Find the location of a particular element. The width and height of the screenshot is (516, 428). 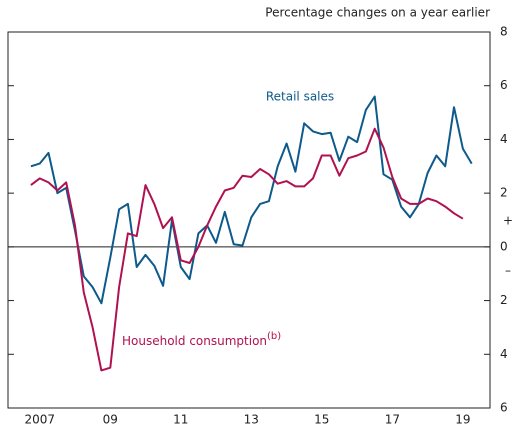

sign-below: – is located at coordinates (508, 271).